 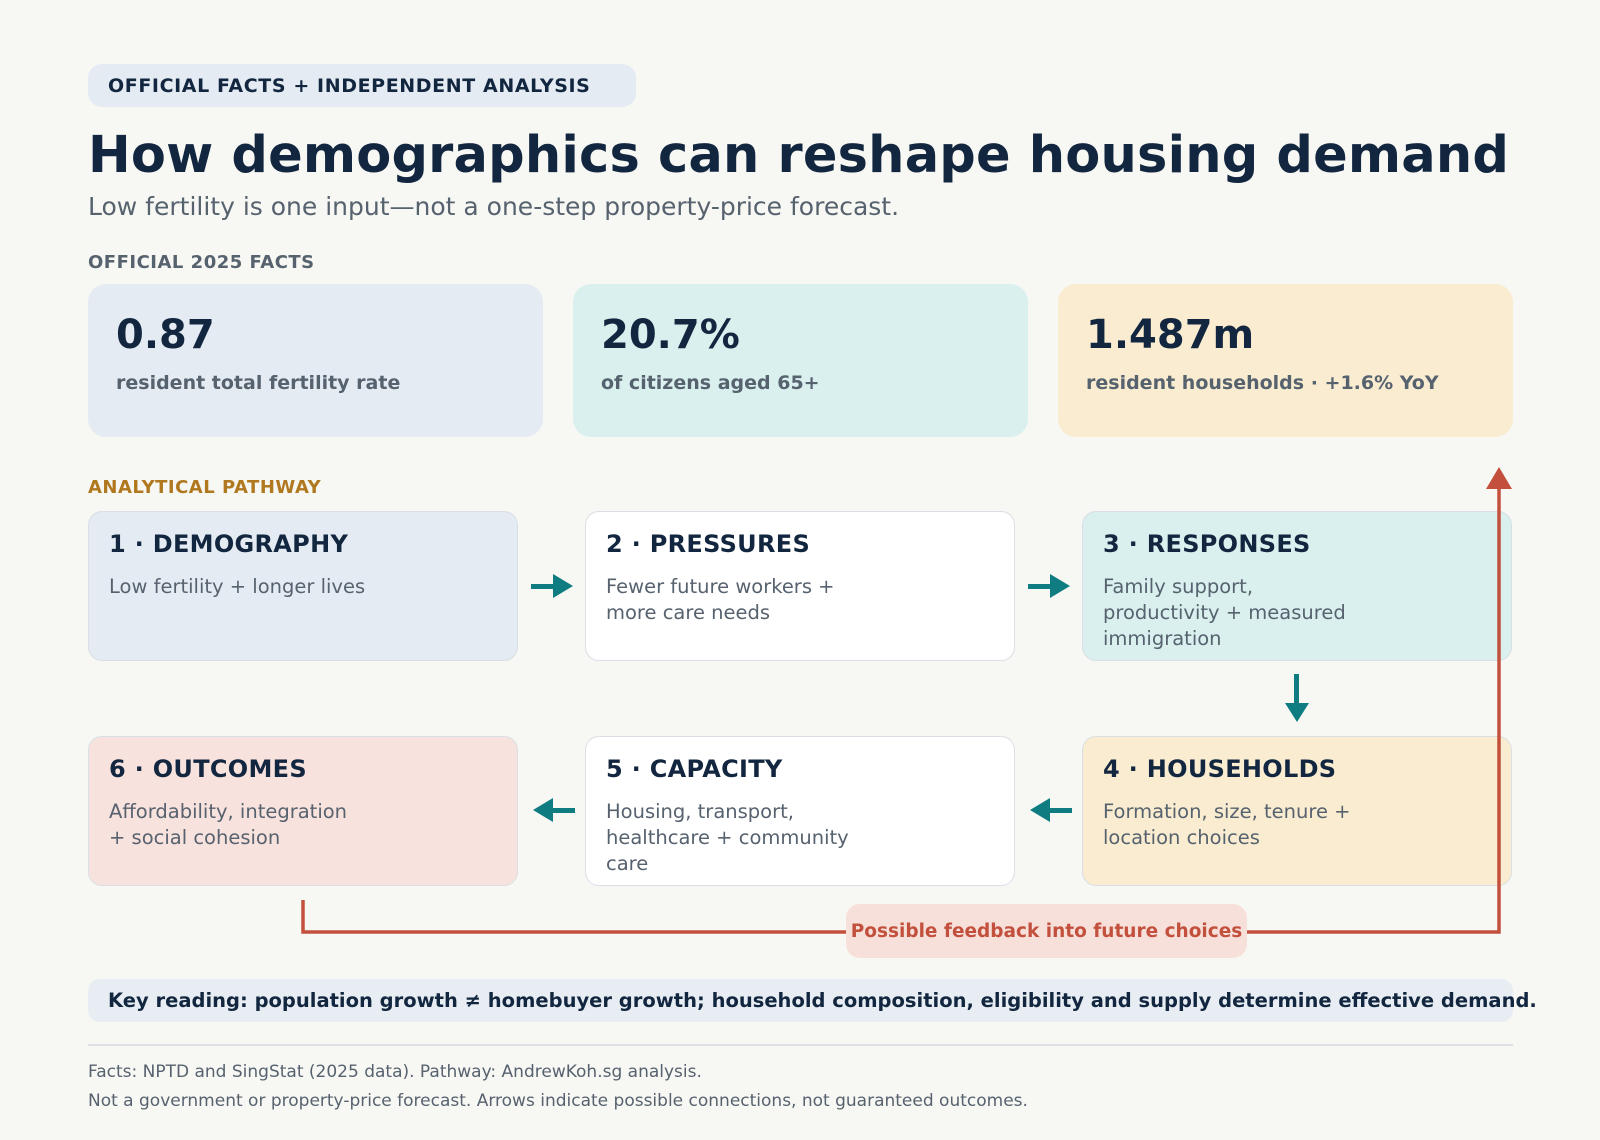 I want to click on divider, so click(x=800, y=1045).